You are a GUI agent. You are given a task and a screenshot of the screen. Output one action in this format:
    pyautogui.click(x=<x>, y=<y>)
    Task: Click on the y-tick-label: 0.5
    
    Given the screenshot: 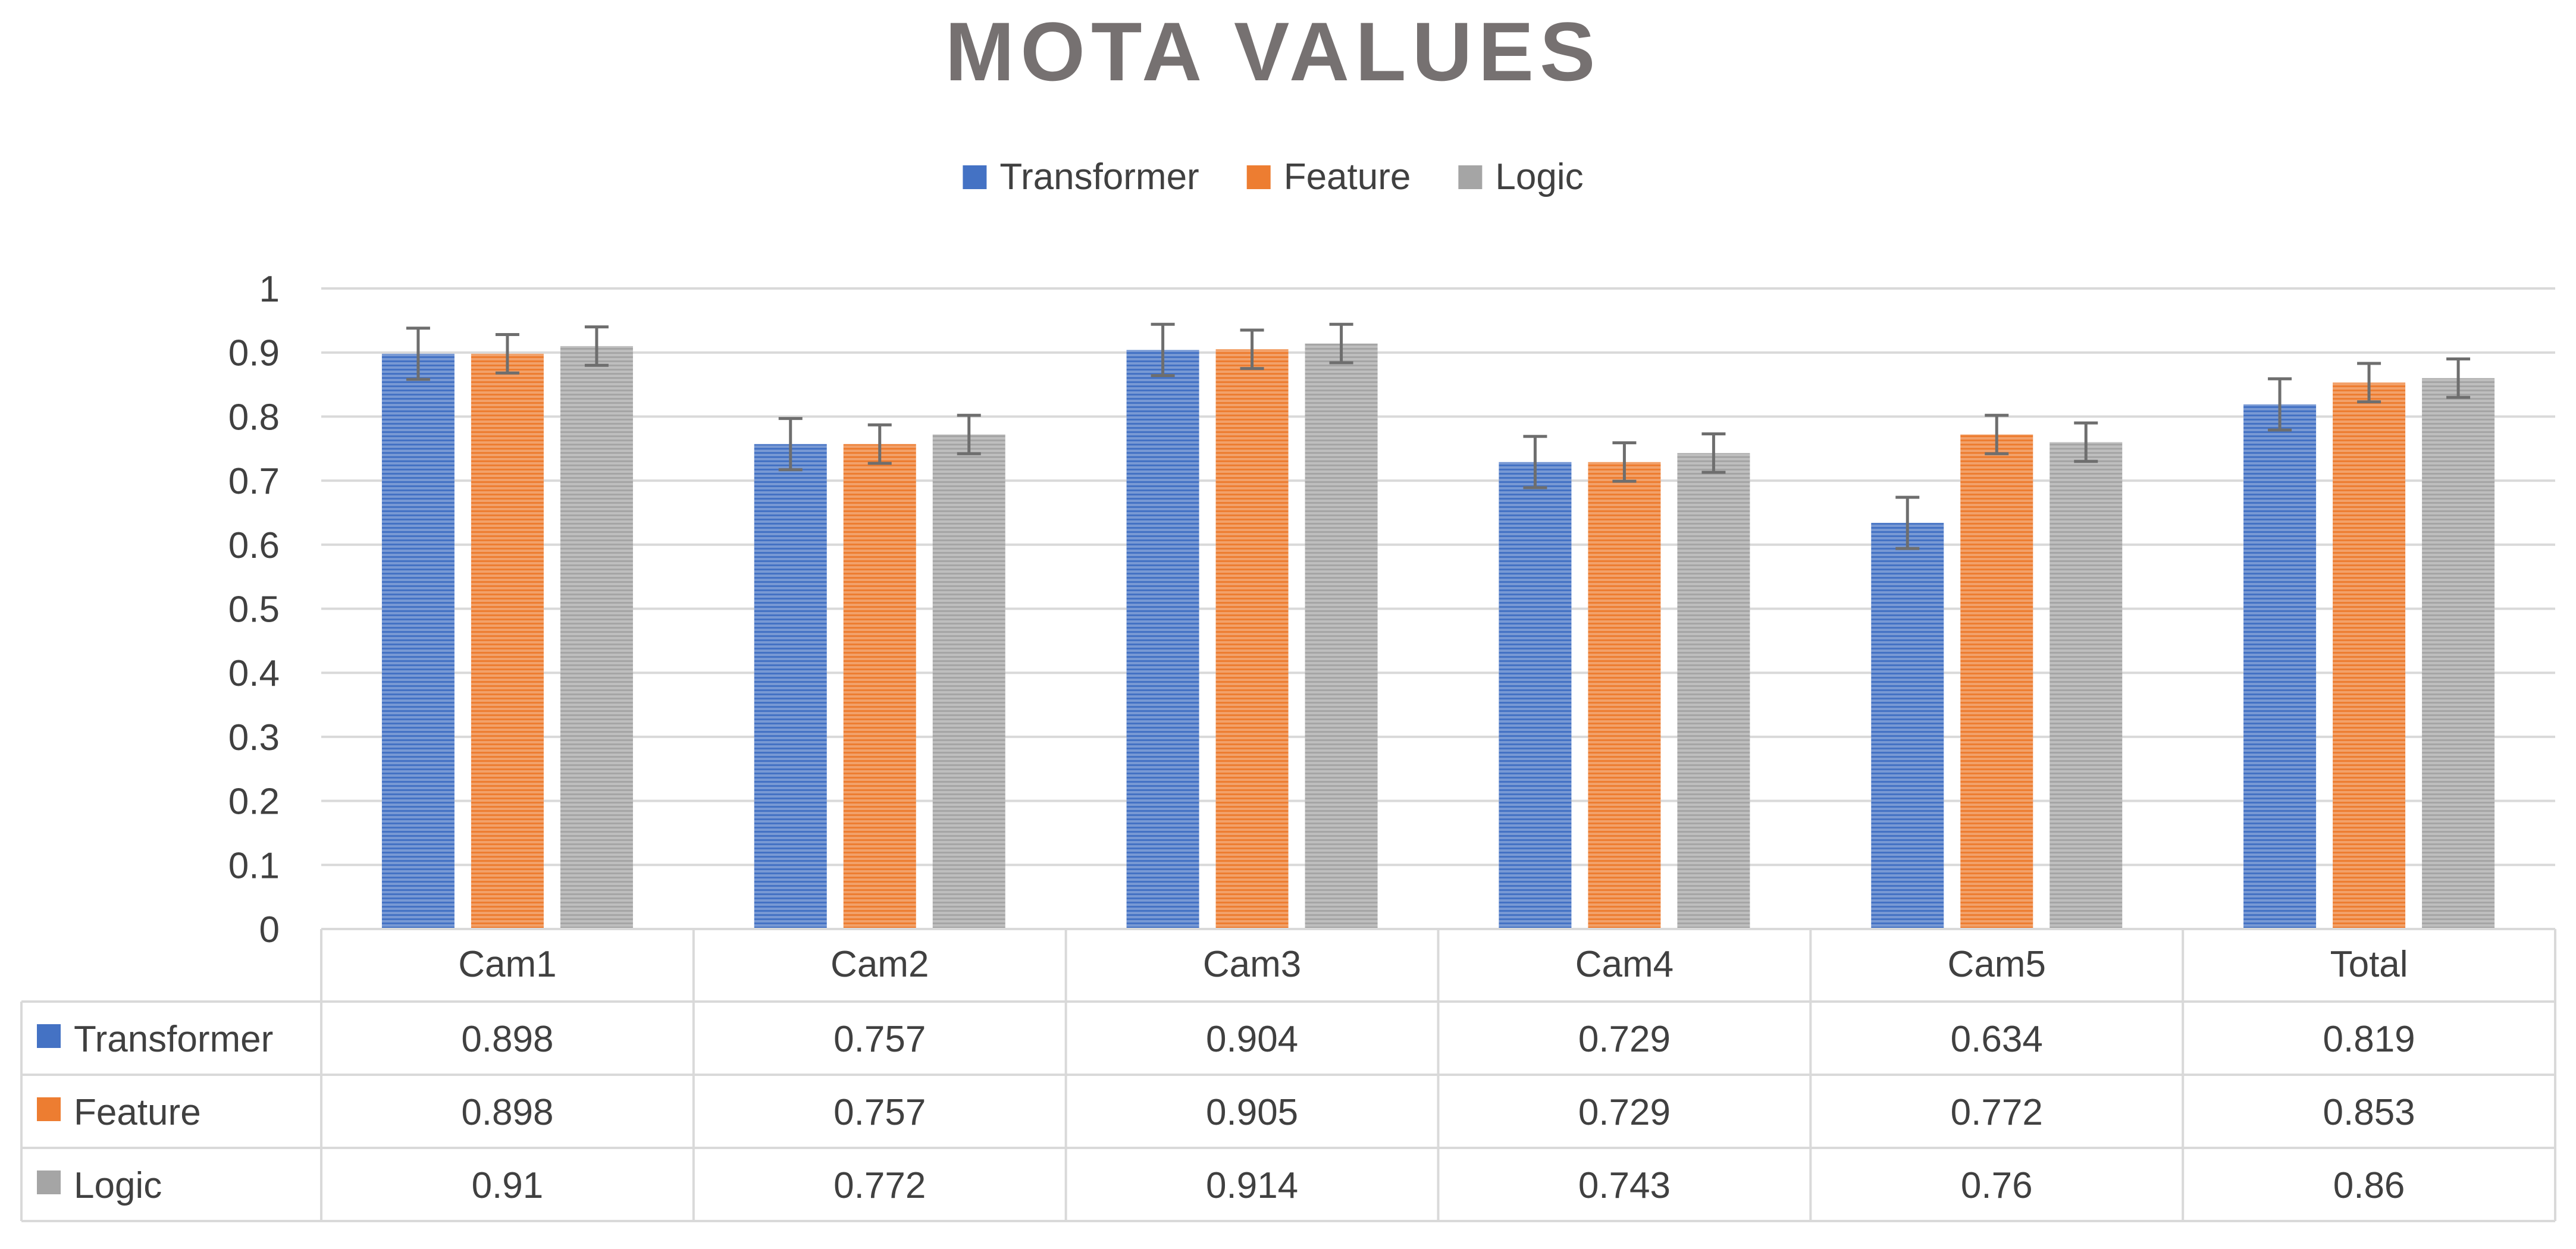 What is the action you would take?
    pyautogui.click(x=254, y=609)
    